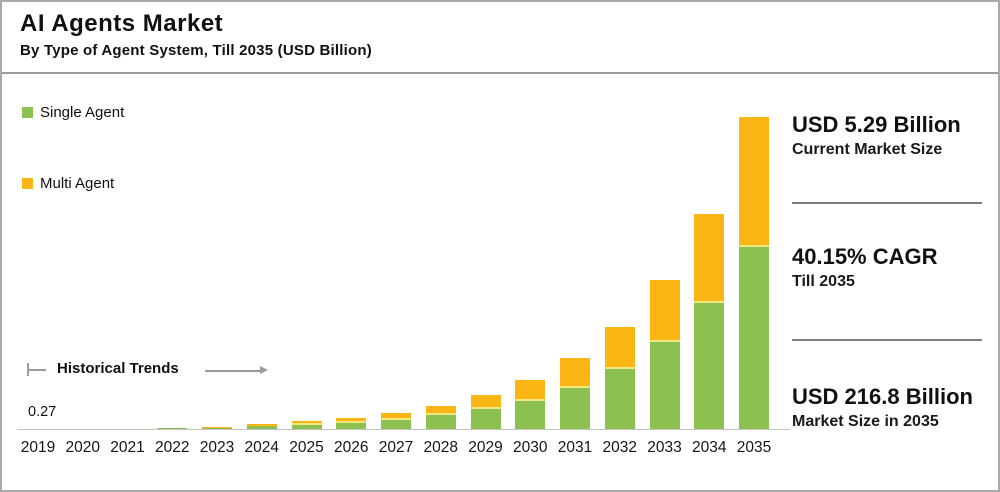  I want to click on bar-2030-segment-separator, so click(530, 399).